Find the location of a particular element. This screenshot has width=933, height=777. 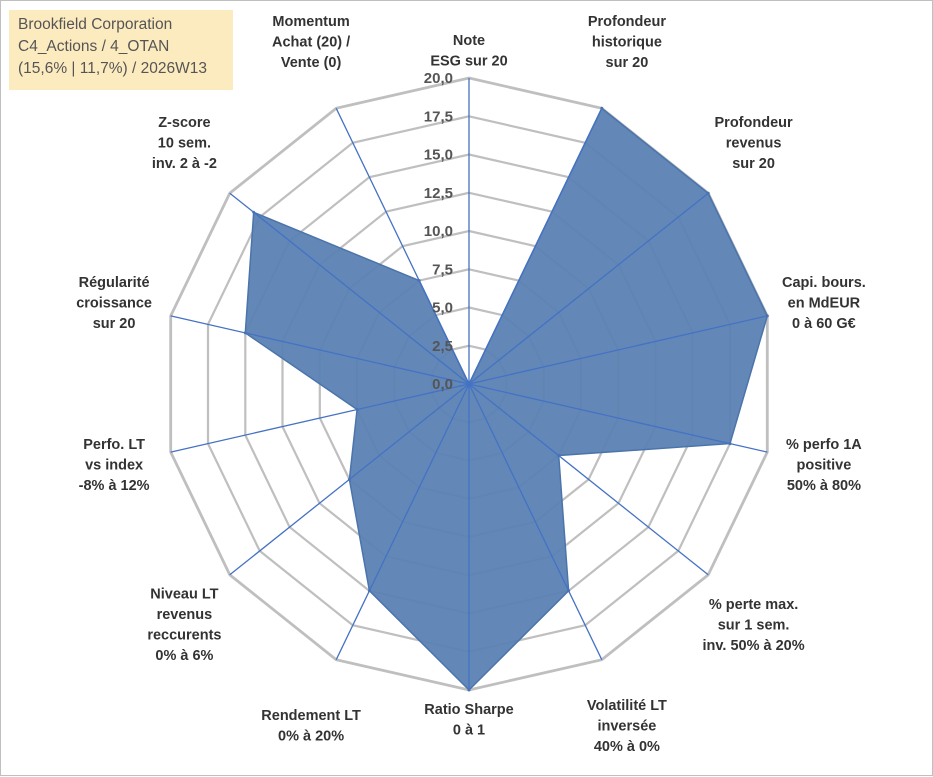

category-label-2-line-3: sur 20 is located at coordinates (627, 63).